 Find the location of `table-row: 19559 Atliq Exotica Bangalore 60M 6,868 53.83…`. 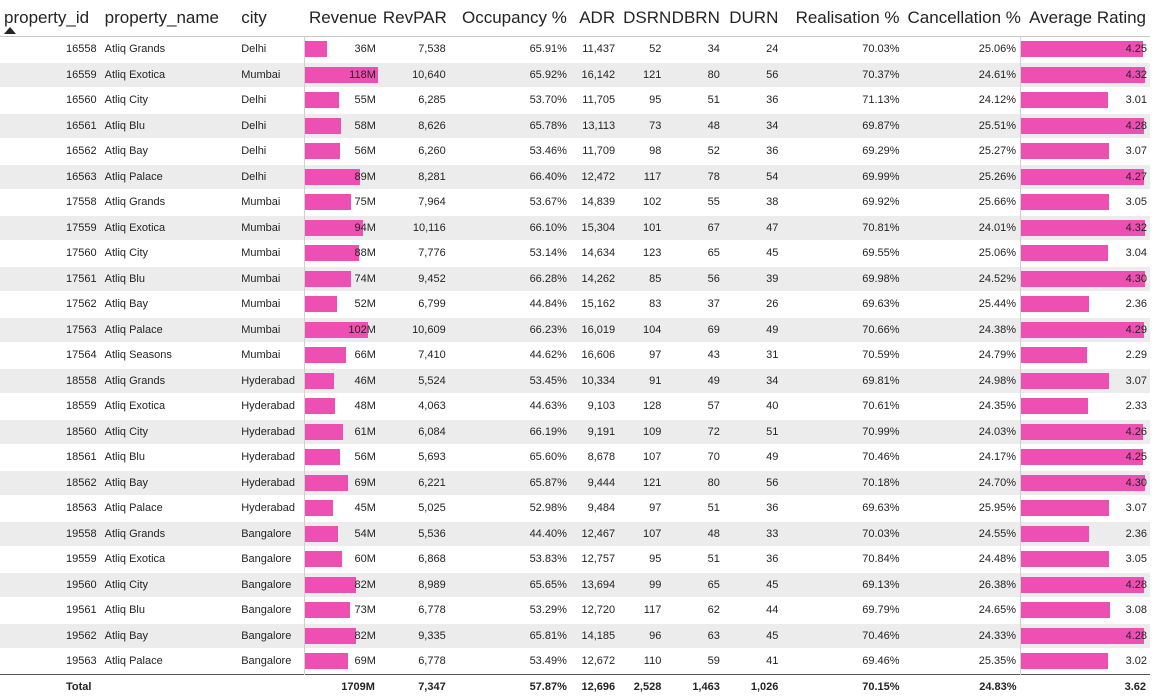

table-row: 19559 Atliq Exotica Bangalore 60M 6,868 53.83… is located at coordinates (575, 559).